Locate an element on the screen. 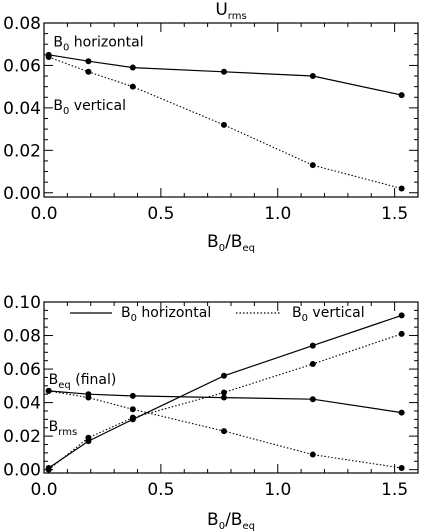 The height and width of the screenshot is (532, 425). chart-title-main: U is located at coordinates (221, 10).